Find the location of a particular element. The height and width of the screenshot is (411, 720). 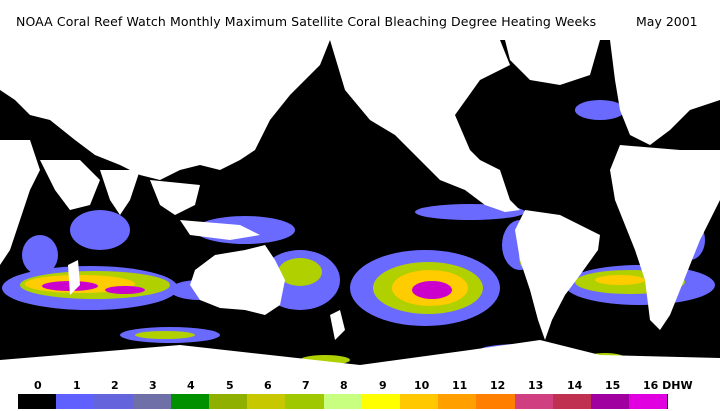

map-date: May 2001 is located at coordinates (667, 21).